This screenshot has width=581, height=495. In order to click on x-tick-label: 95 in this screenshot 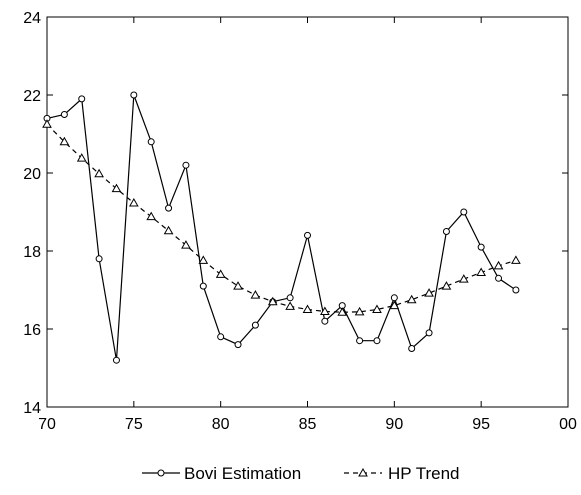, I will do `click(481, 424)`.